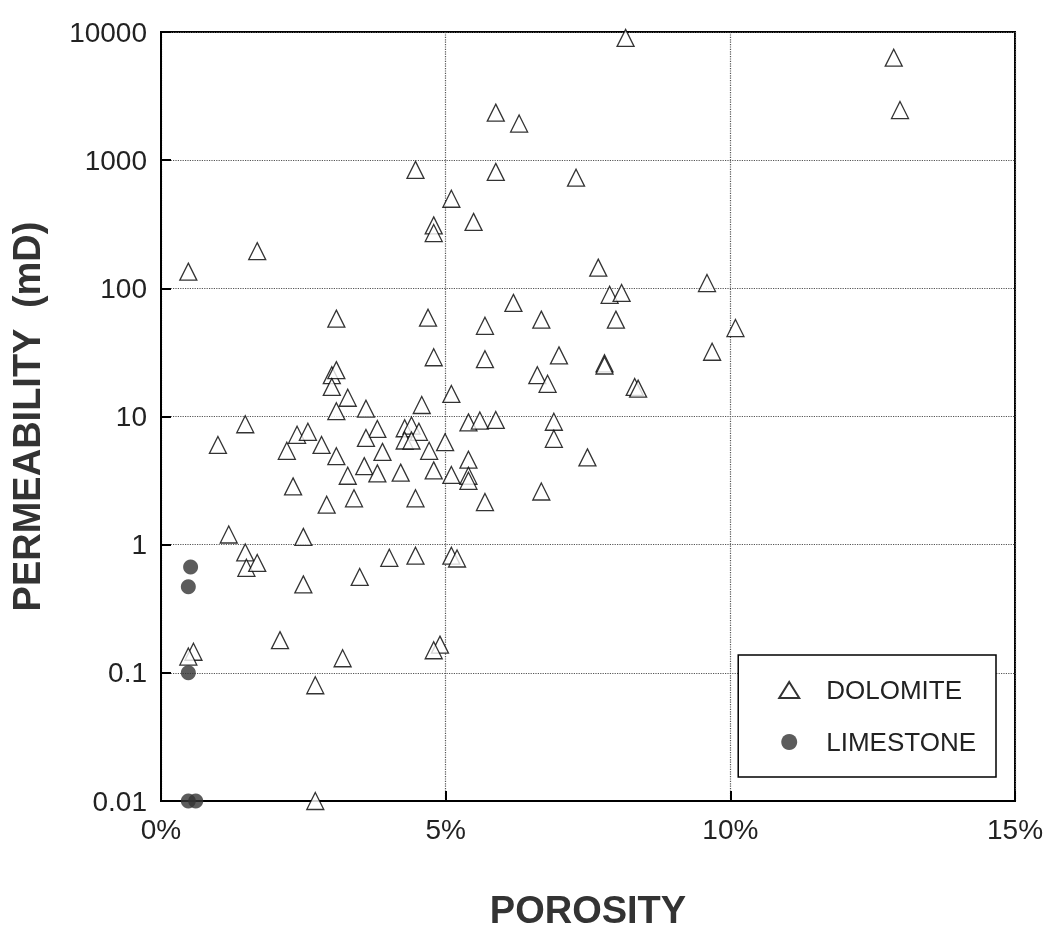  Describe the element at coordinates (131, 416) in the screenshot. I see `y-tick-label: 10` at that location.